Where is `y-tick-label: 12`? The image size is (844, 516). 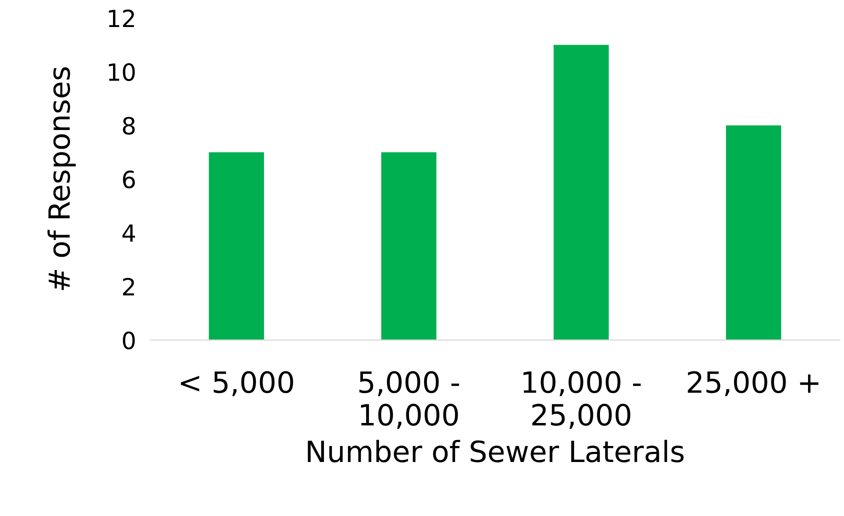 y-tick-label: 12 is located at coordinates (121, 19).